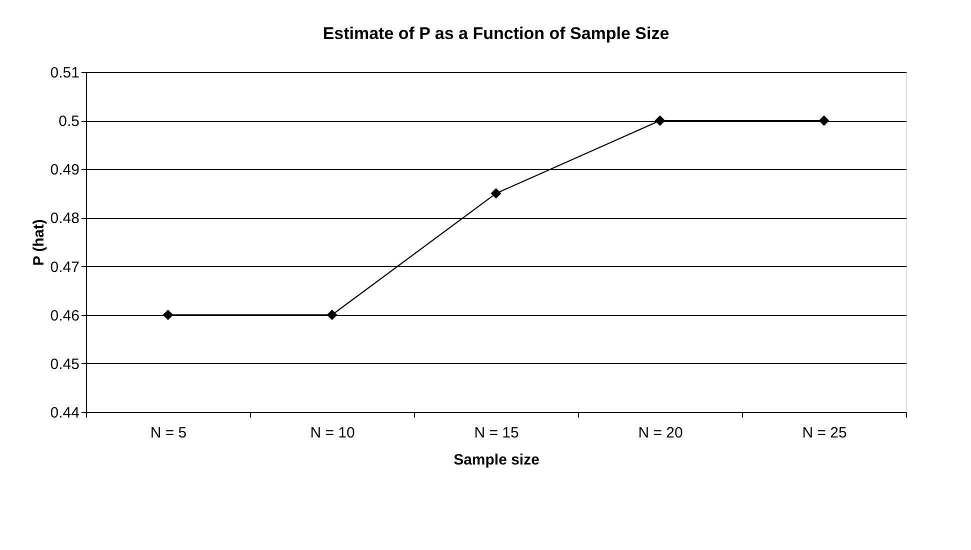 The width and height of the screenshot is (971, 550). What do you see at coordinates (65, 315) in the screenshot?
I see `y-tick-label: 0.46` at bounding box center [65, 315].